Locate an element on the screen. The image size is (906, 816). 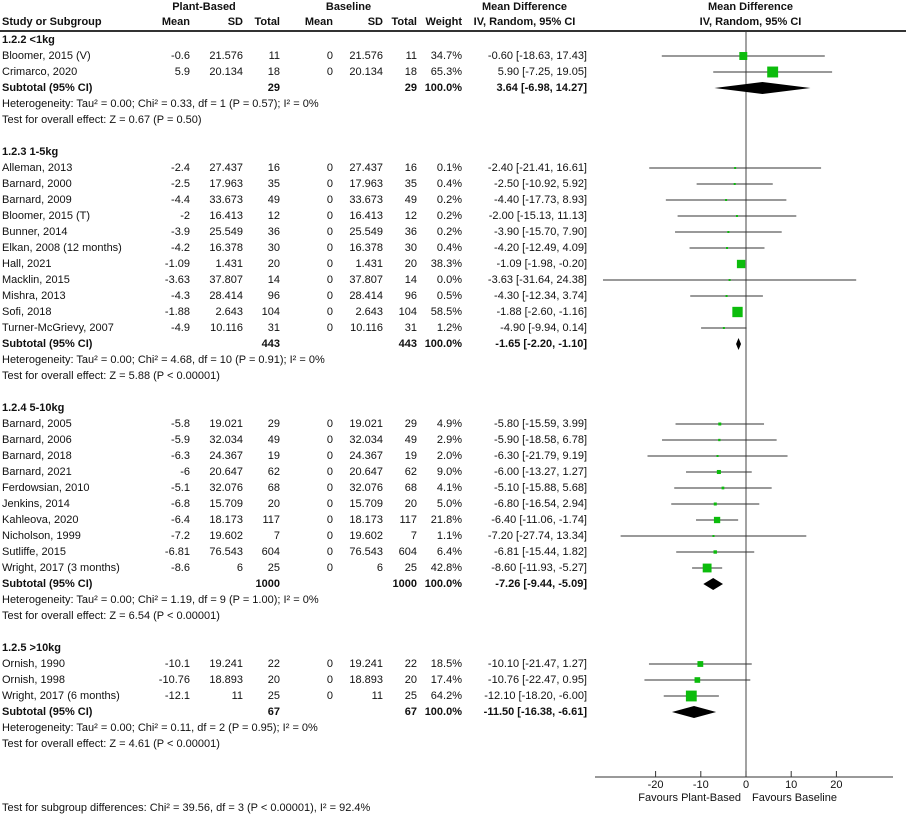
weight: 1.1% is located at coordinates (449, 536).